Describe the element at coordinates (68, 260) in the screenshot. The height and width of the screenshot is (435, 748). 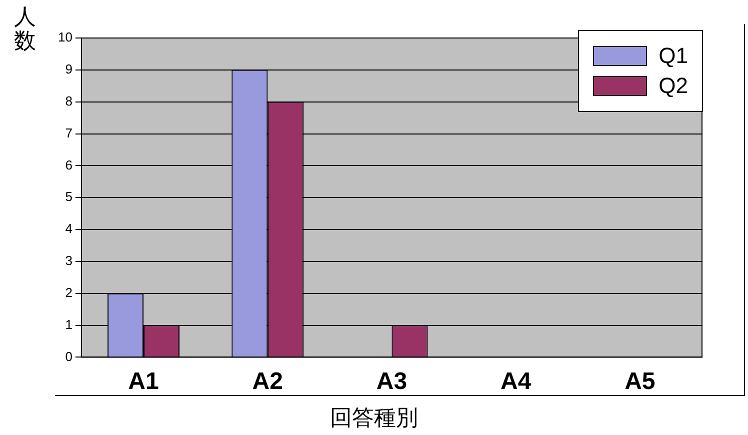
I see `y-tick-label: 3` at that location.